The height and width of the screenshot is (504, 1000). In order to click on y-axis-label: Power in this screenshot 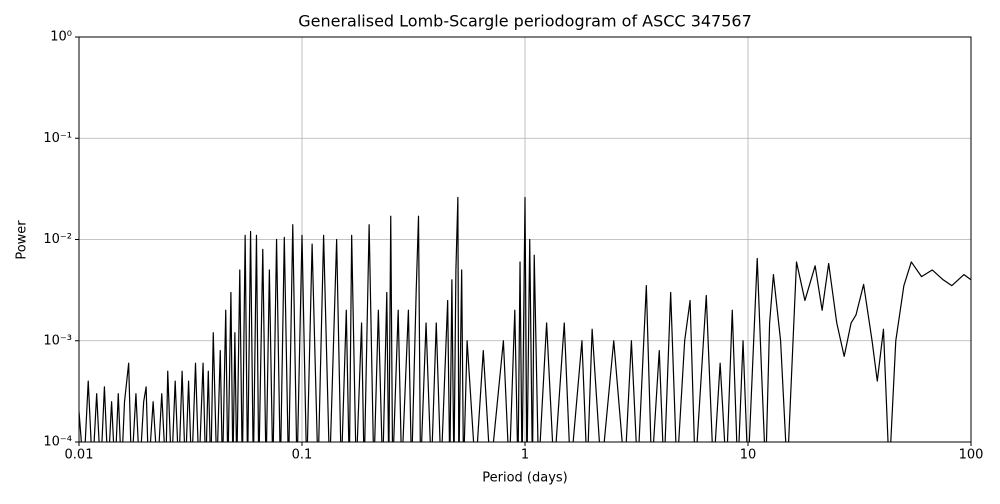, I will do `click(22, 240)`.